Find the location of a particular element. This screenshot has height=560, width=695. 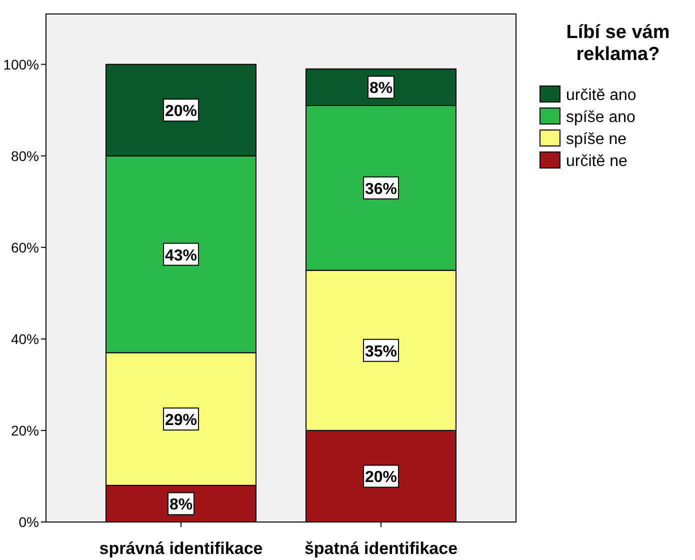

legend-label: určitě ne is located at coordinates (597, 161).